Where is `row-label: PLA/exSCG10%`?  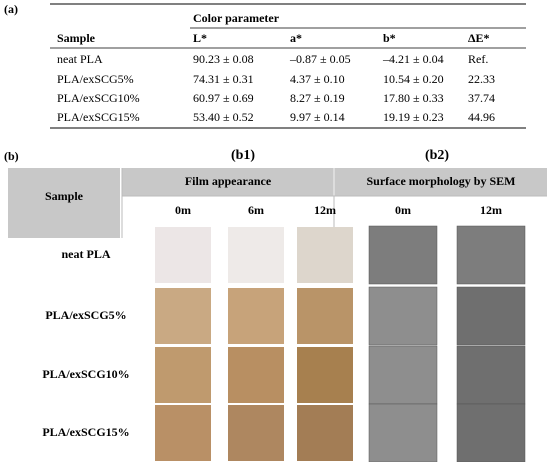
row-label: PLA/exSCG10% is located at coordinates (85, 374).